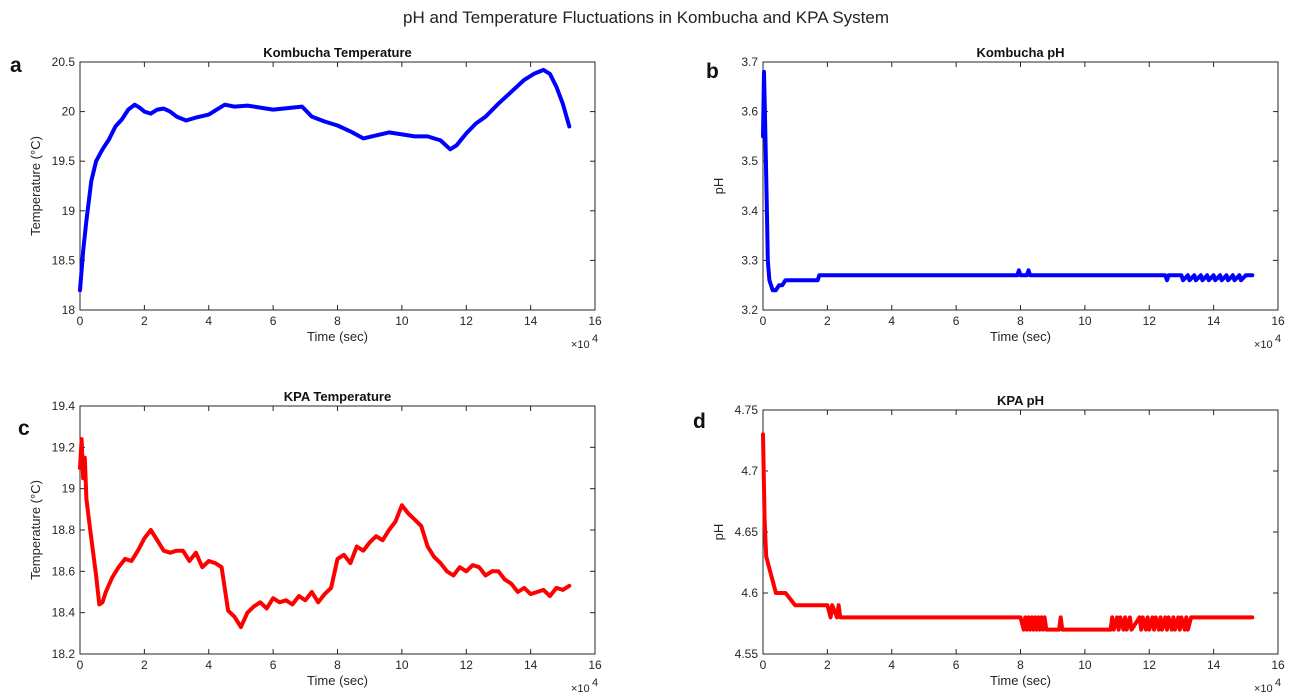  What do you see at coordinates (749, 593) in the screenshot?
I see `y-tick-label: 4.6` at bounding box center [749, 593].